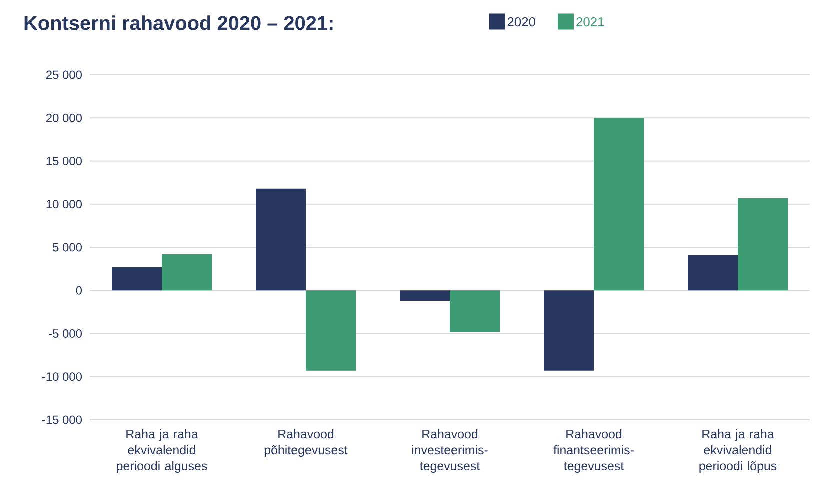 The width and height of the screenshot is (821, 495). Describe the element at coordinates (162, 452) in the screenshot. I see `x-tick-label: Raha ja raha ekvivalendid perioodi alguses` at that location.